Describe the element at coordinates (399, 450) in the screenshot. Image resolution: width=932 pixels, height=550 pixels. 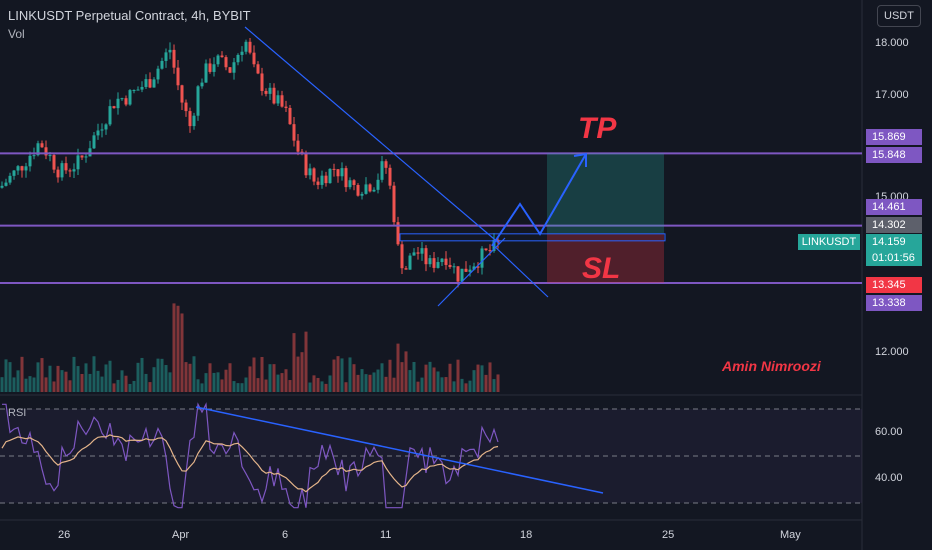
I see `rsi-trendline` at that location.